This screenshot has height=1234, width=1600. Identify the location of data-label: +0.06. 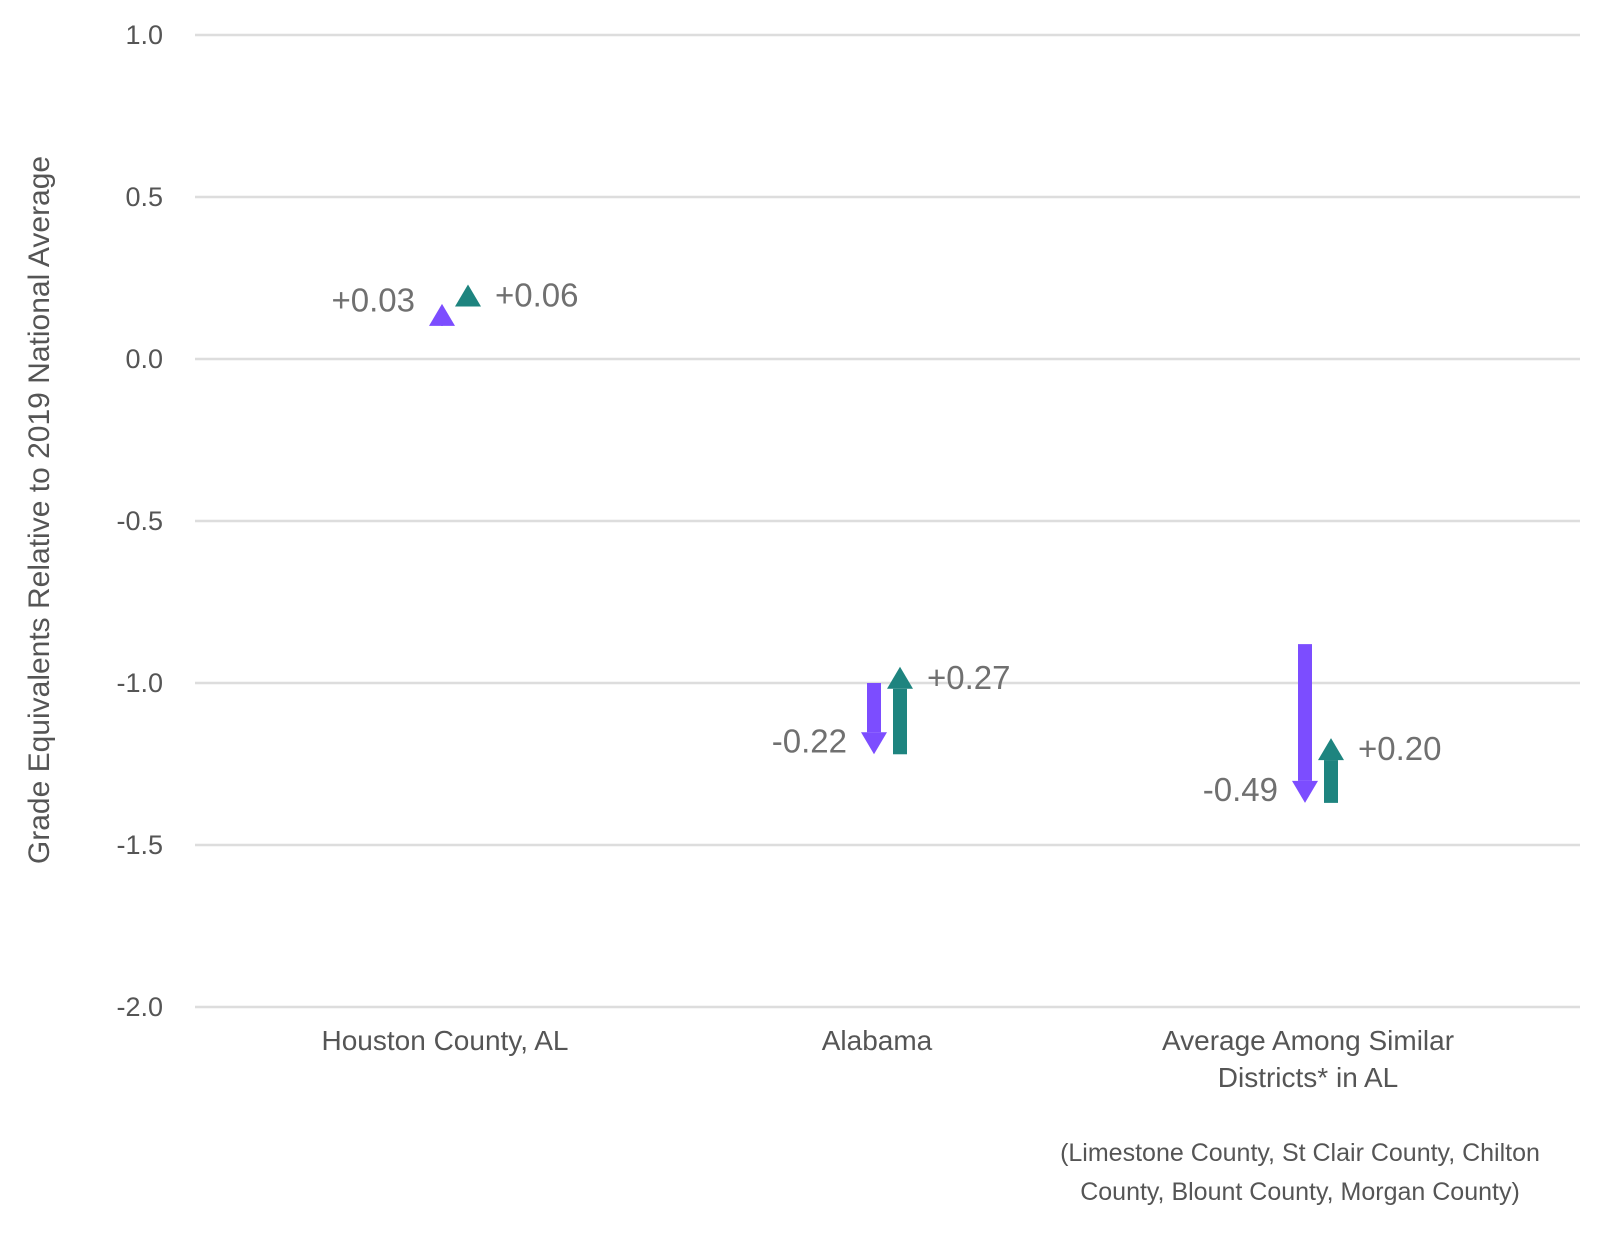
(537, 294).